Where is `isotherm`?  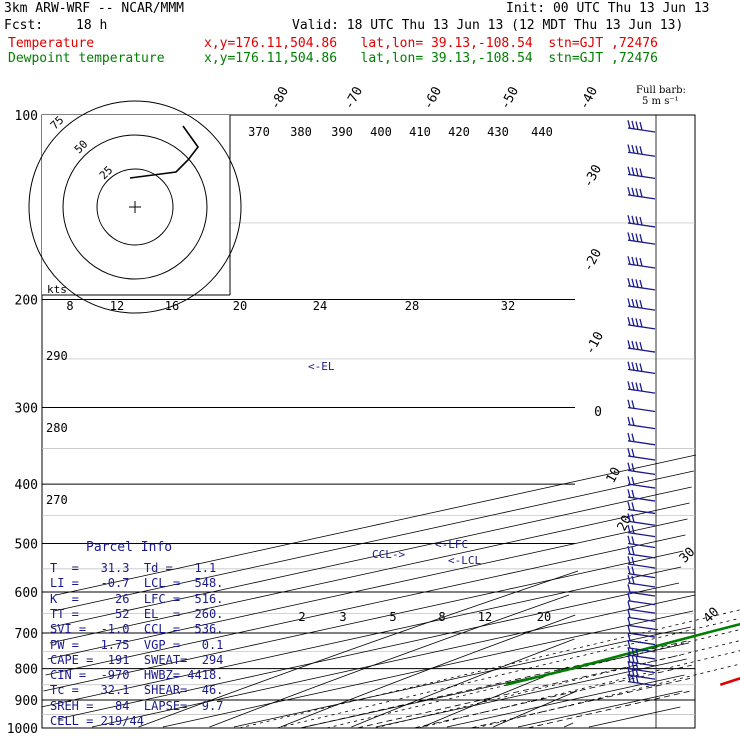
isotherm is located at coordinates (462, 677).